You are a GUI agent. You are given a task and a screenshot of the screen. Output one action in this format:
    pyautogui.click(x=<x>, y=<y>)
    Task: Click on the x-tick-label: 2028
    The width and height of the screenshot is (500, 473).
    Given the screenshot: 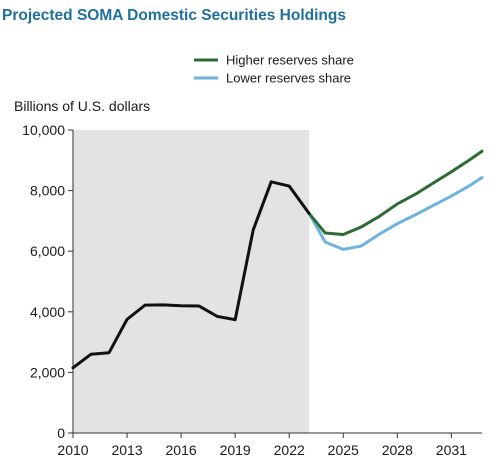 What is the action you would take?
    pyautogui.click(x=397, y=450)
    